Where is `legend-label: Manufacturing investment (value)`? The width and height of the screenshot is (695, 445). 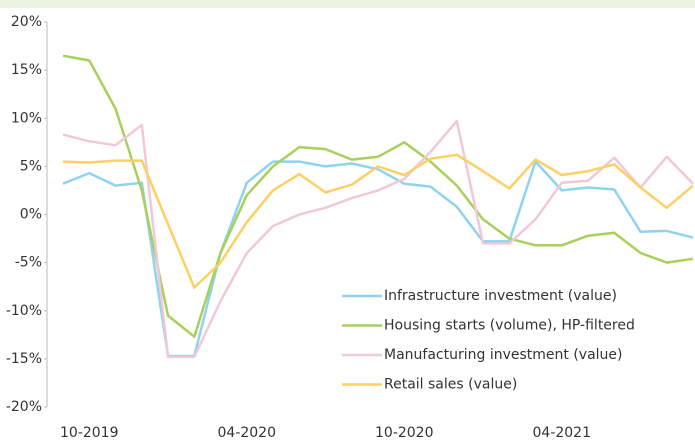
legend-label: Manufacturing investment (value) is located at coordinates (503, 355).